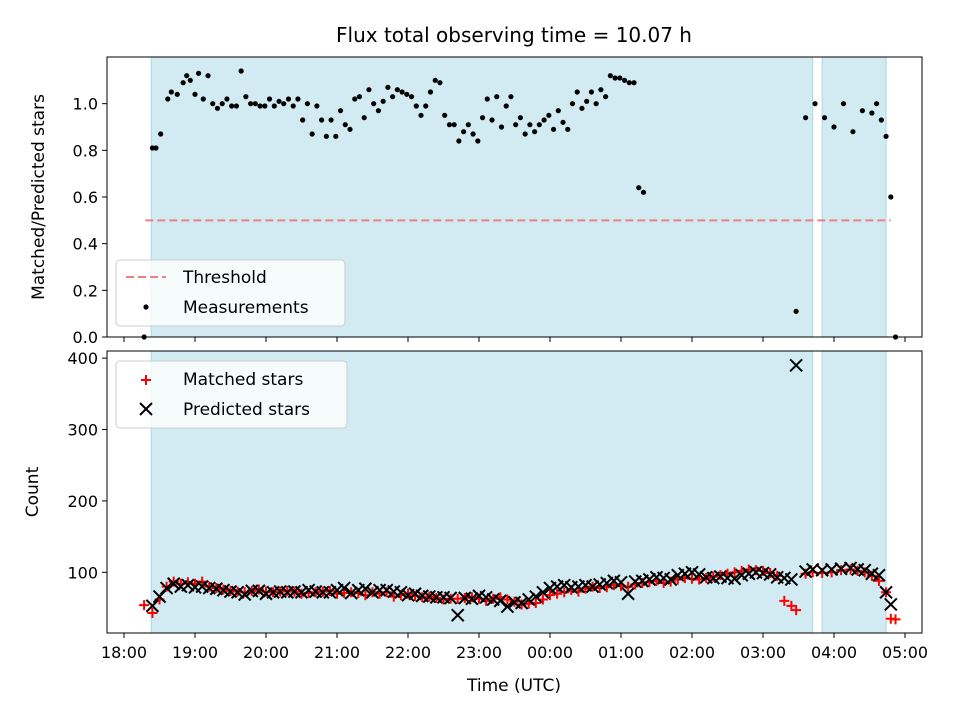  What do you see at coordinates (550, 652) in the screenshot?
I see `x-tick-label: 00:00` at bounding box center [550, 652].